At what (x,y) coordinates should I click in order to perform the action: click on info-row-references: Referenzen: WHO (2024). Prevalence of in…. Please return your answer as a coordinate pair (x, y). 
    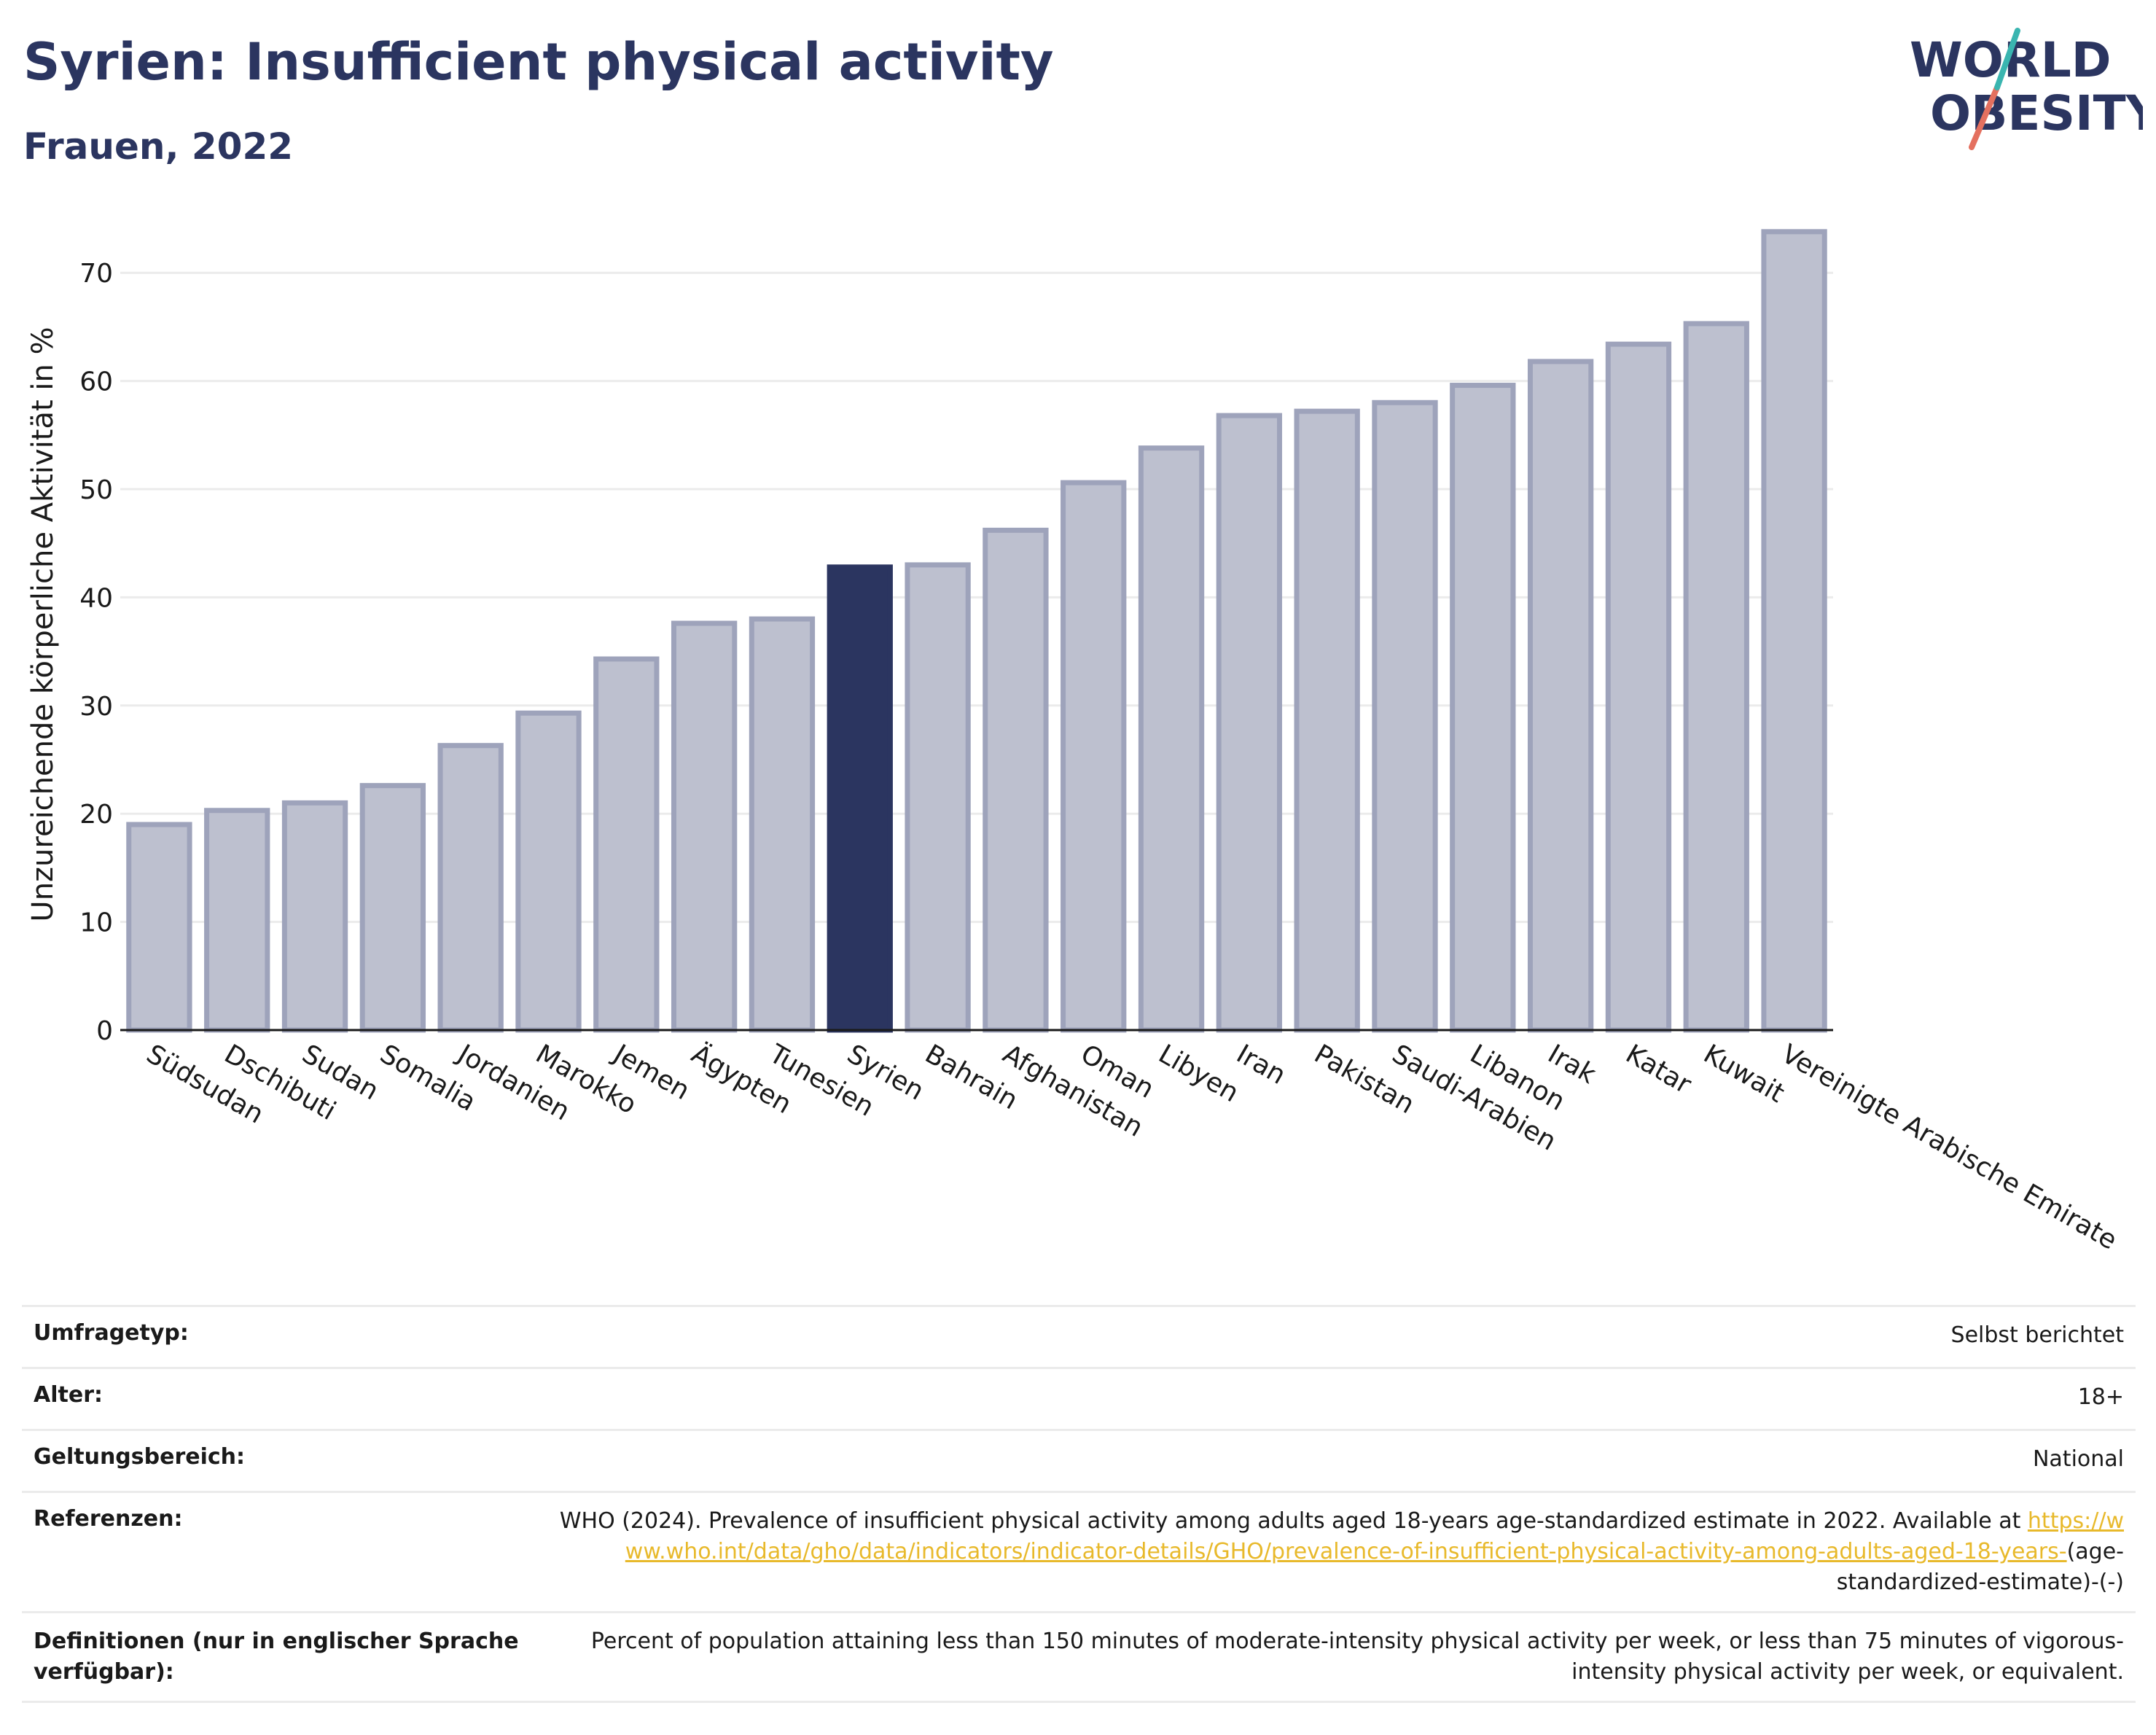
    Looking at the image, I should click on (1079, 1552).